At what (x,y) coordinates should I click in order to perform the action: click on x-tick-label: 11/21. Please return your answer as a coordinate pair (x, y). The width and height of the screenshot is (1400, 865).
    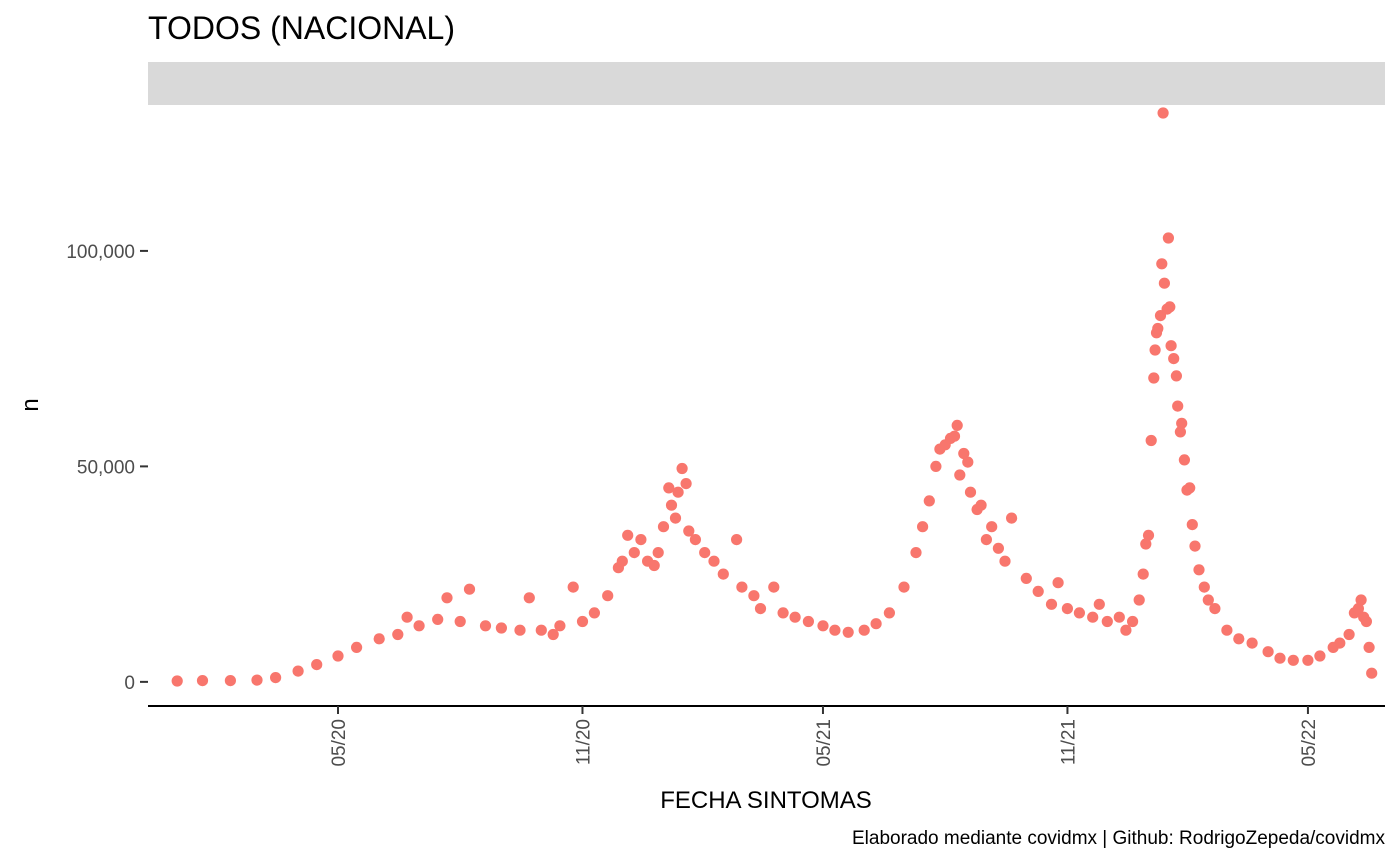
    Looking at the image, I should click on (1068, 742).